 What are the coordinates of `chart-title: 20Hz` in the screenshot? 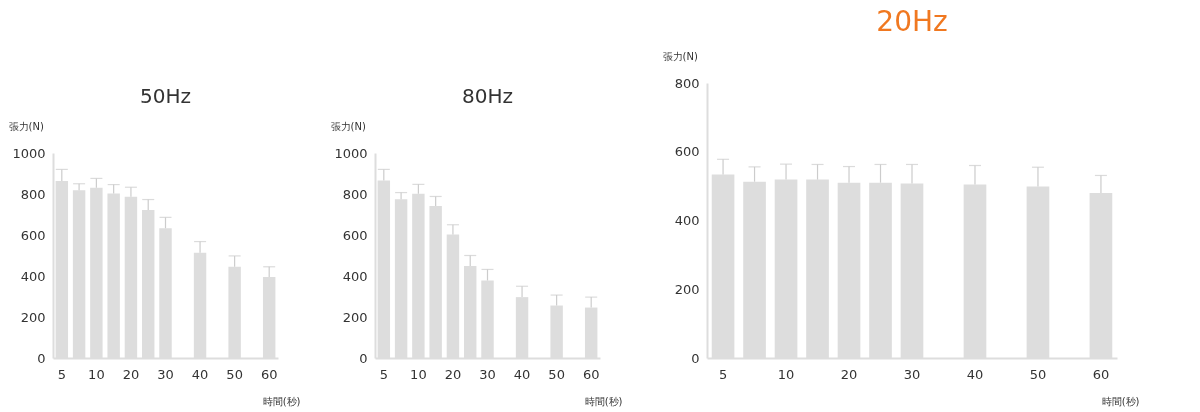 It's located at (912, 21).